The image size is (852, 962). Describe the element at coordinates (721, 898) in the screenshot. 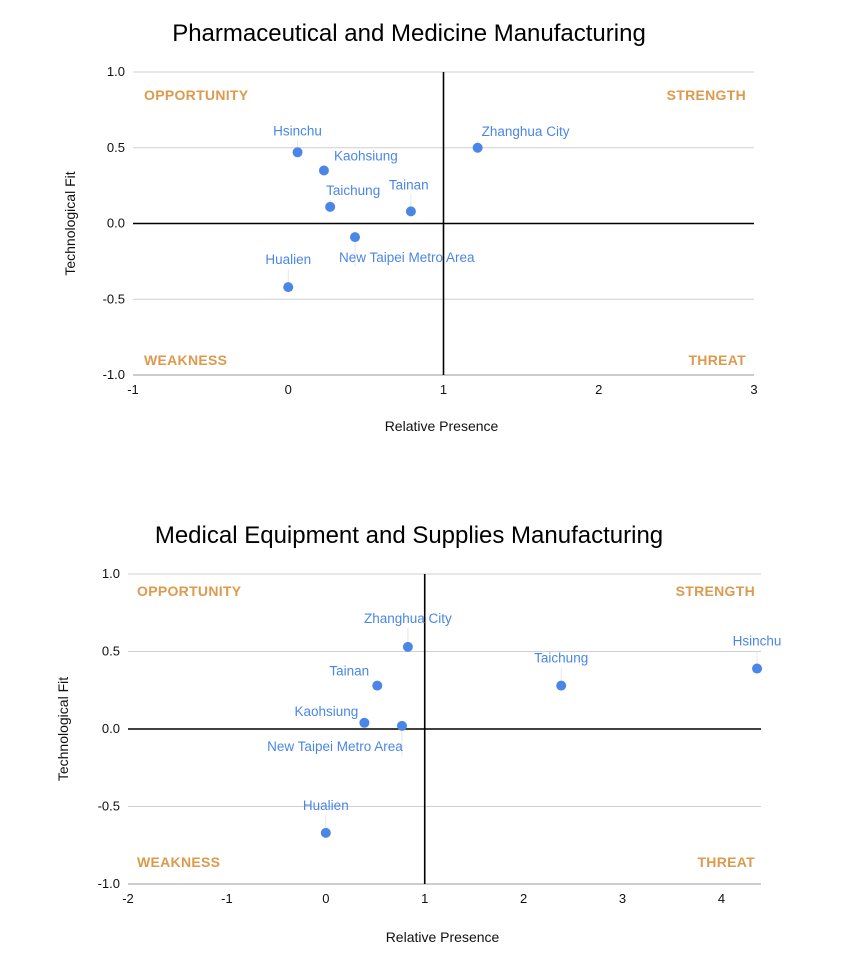

I see `x-tick-label: 4` at that location.